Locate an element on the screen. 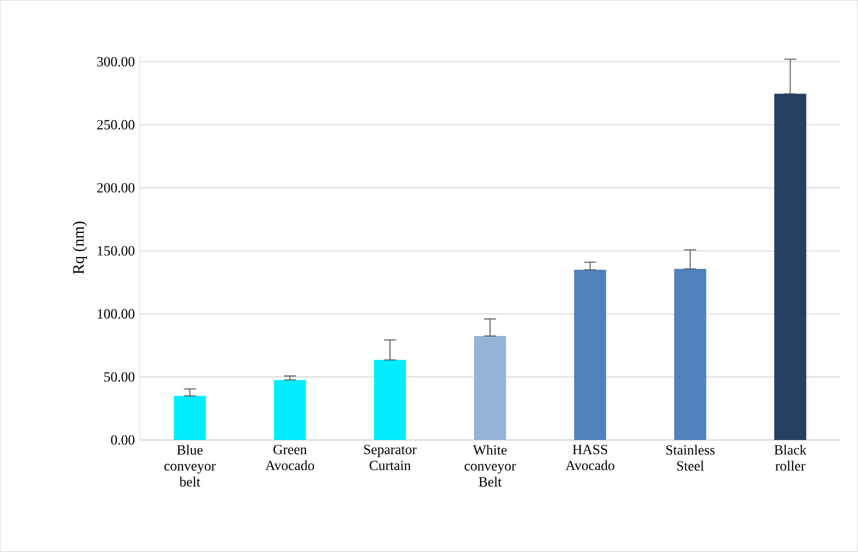 This screenshot has height=552, width=858. y-tick-label: 150.00 is located at coordinates (116, 251).